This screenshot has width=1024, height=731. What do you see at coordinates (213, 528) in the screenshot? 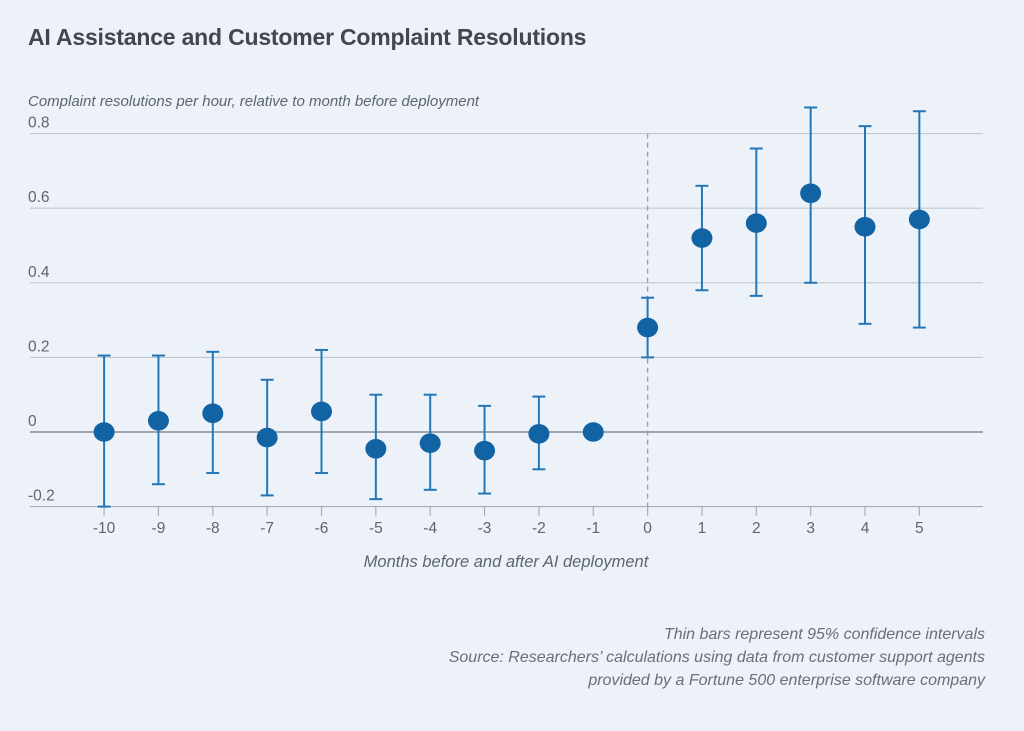
I see `x-tick-label: -8` at bounding box center [213, 528].